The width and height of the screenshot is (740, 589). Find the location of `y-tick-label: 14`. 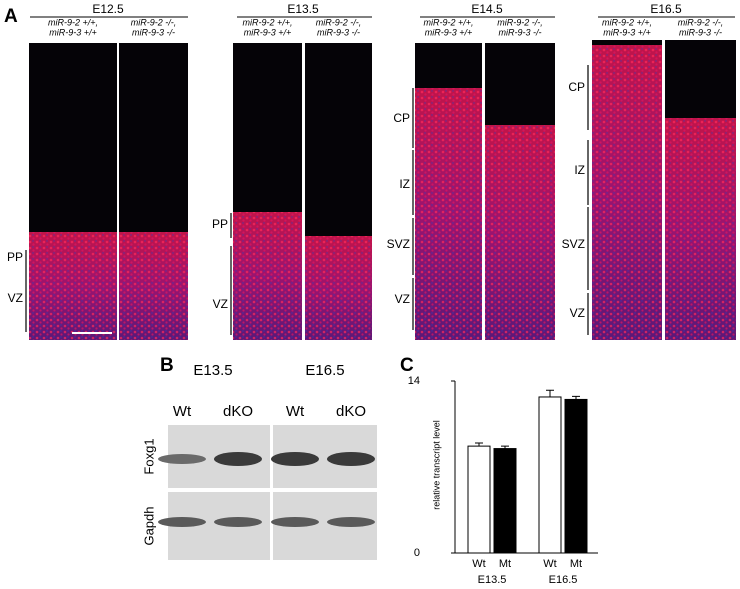

y-tick-label: 14 is located at coordinates (414, 381).